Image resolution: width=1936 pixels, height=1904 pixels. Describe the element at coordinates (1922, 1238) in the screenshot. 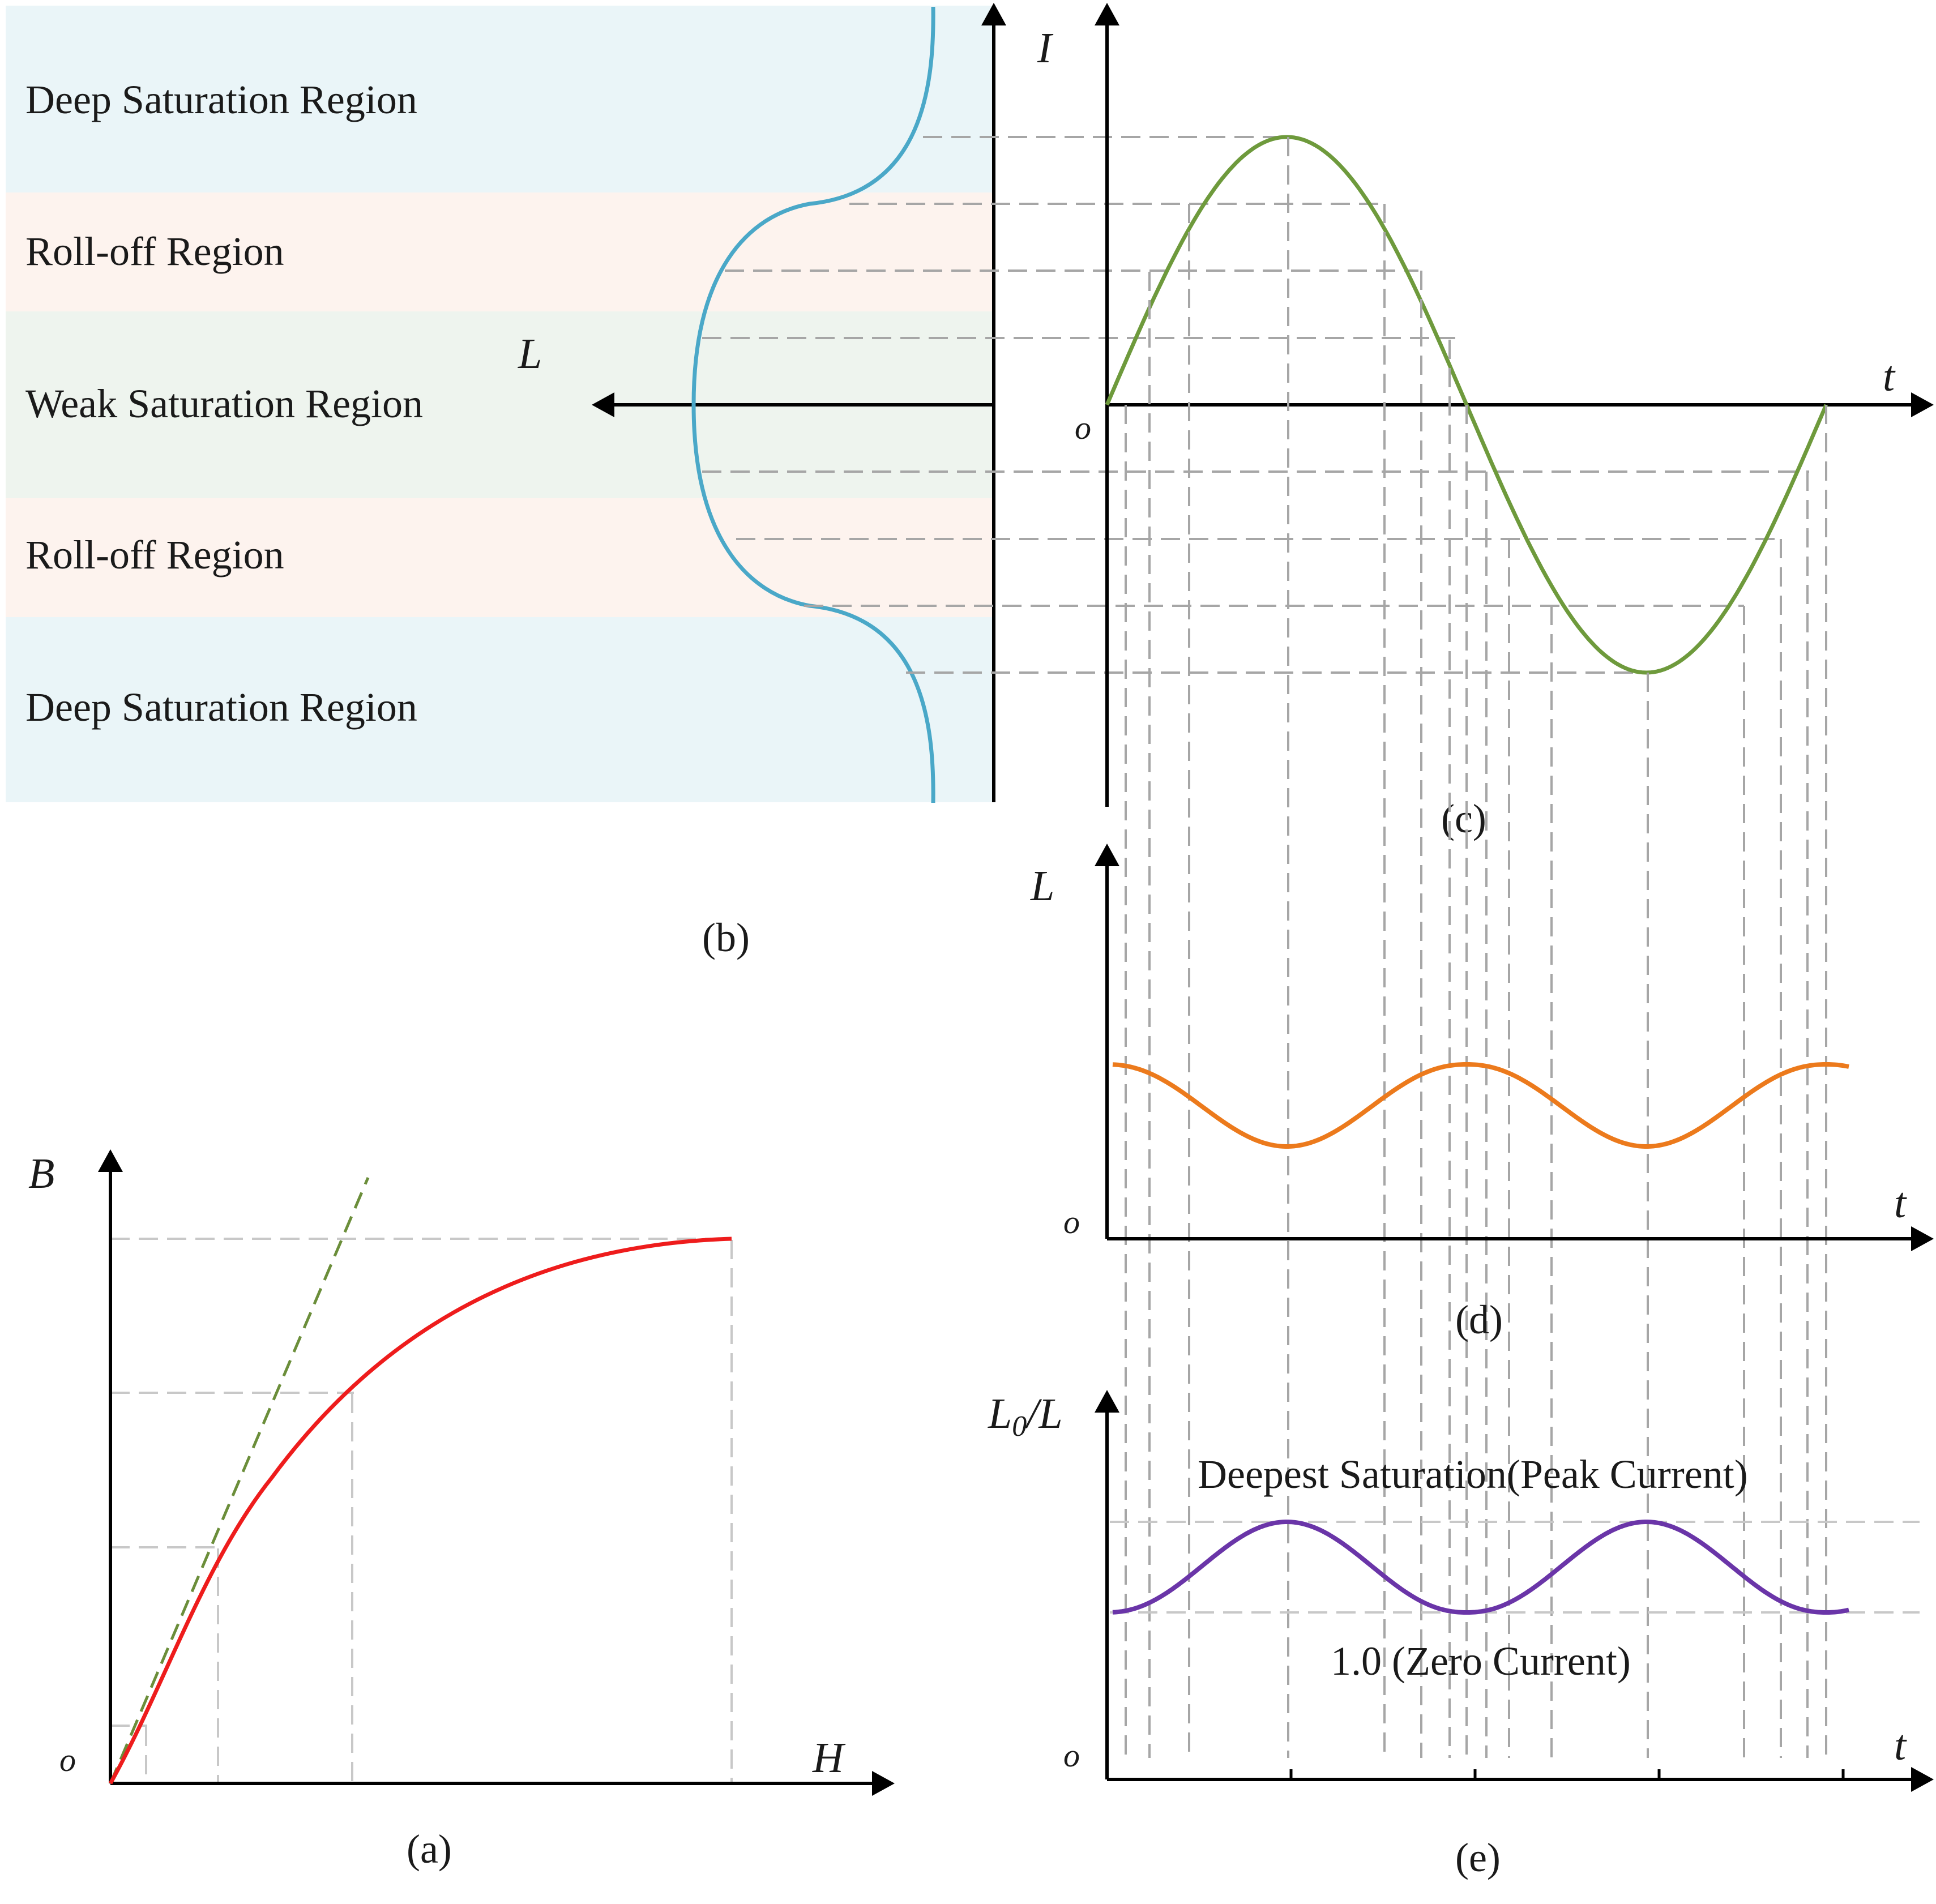

I see `panel-d-t-axis-arrow` at that location.